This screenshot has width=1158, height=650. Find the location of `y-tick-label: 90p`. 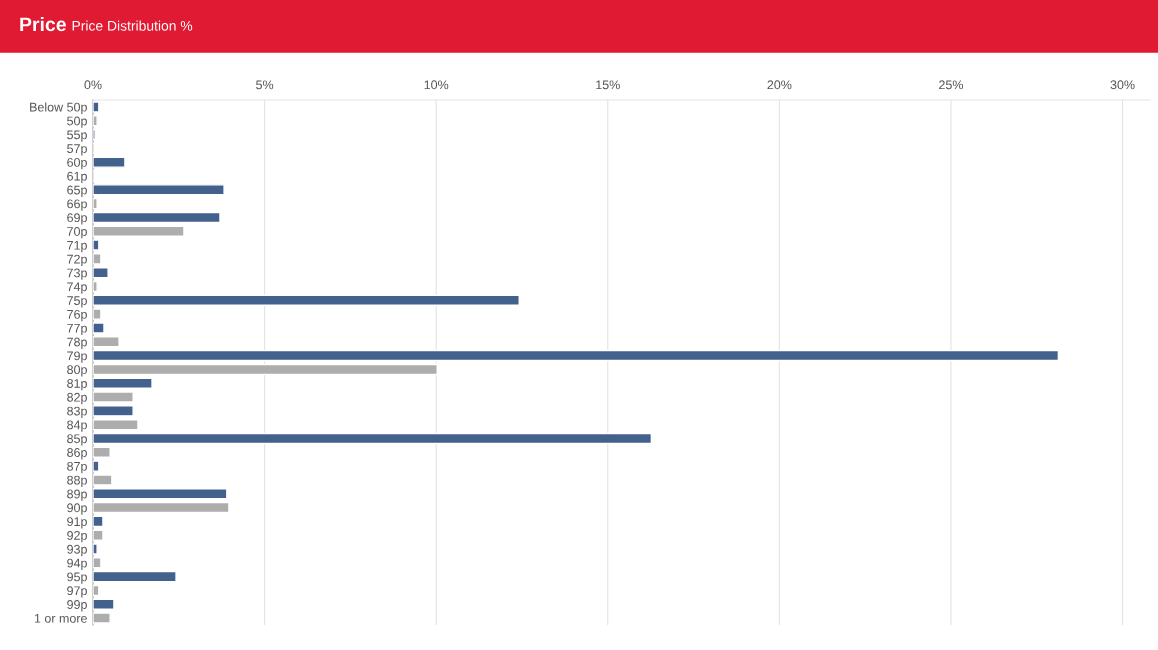

y-tick-label: 90p is located at coordinates (77, 509).